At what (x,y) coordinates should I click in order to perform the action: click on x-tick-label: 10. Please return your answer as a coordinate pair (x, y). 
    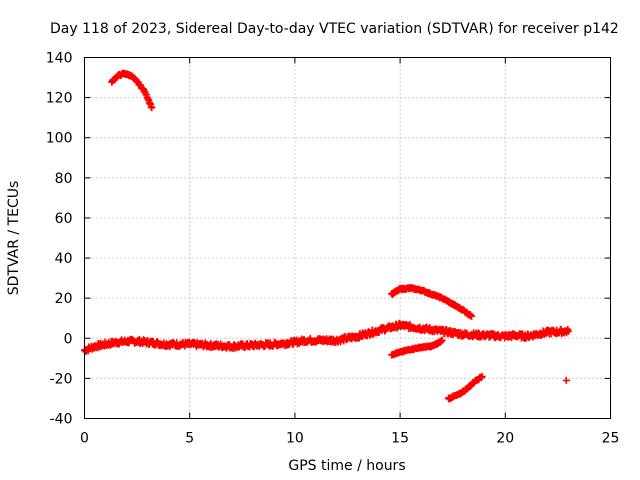
    Looking at the image, I should click on (295, 439).